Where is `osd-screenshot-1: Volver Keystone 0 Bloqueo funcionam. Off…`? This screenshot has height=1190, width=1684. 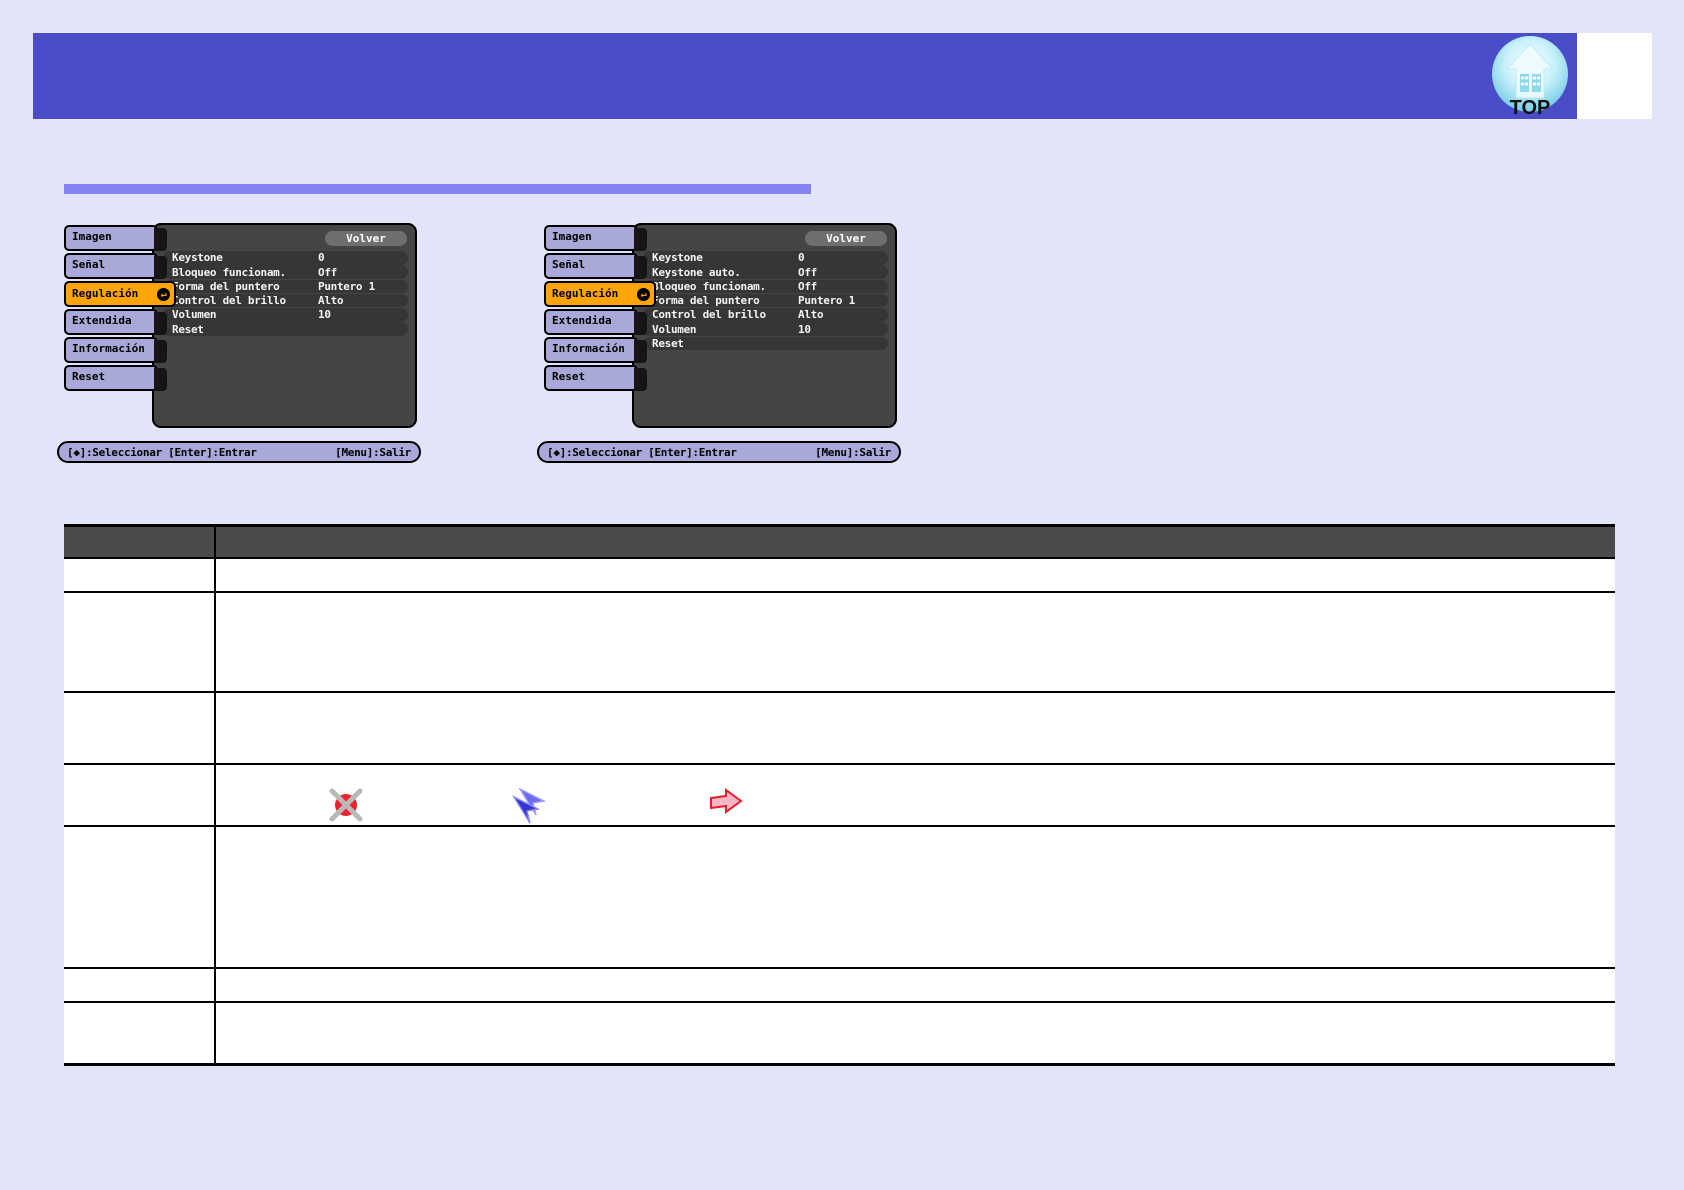 osd-screenshot-1: Volver Keystone 0 Bloqueo funcionam. Off… is located at coordinates (239, 338).